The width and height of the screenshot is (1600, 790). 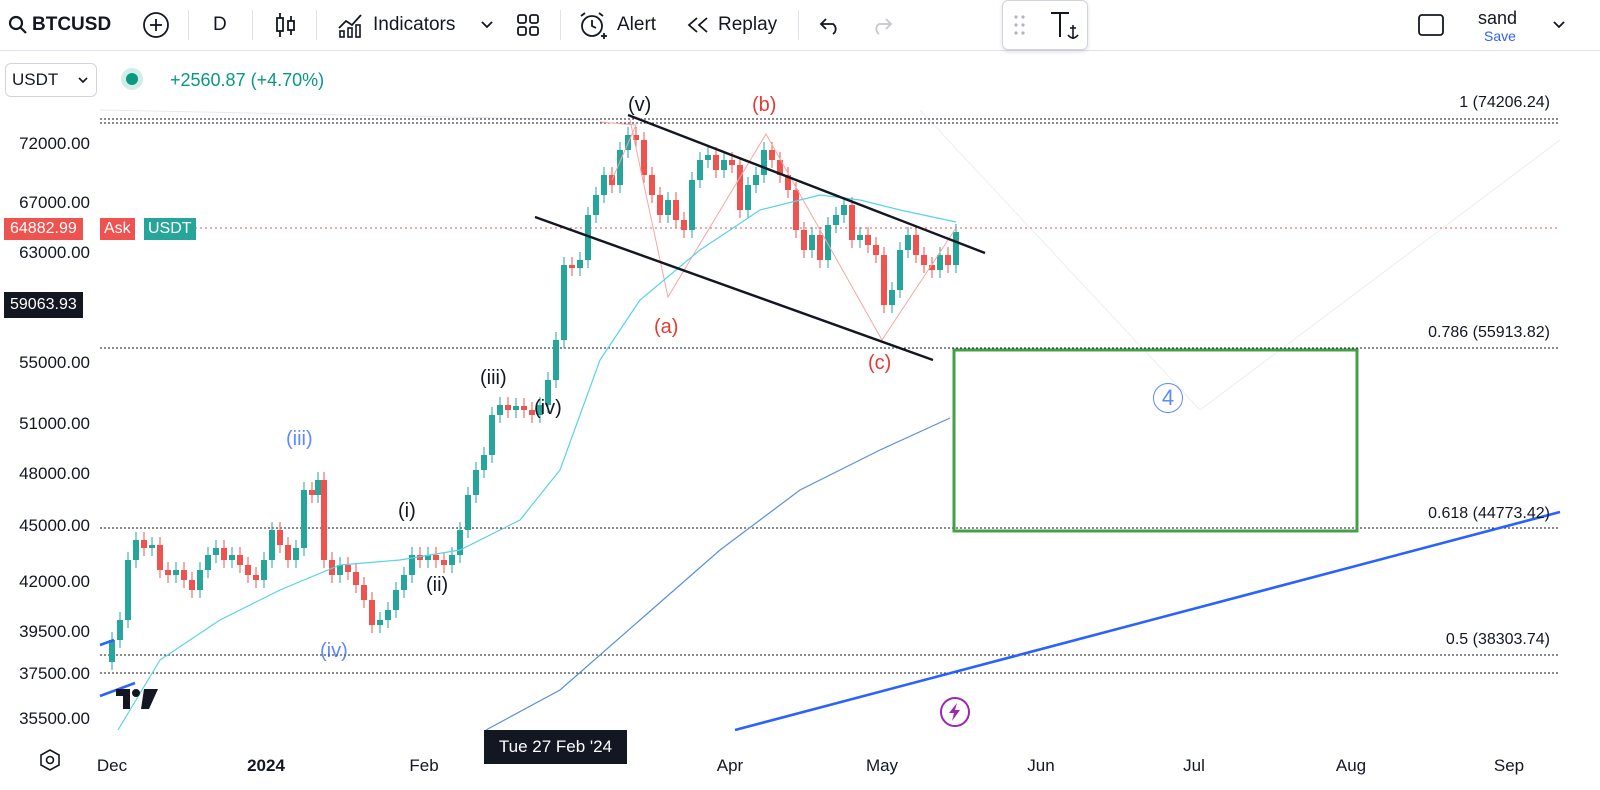 What do you see at coordinates (54, 718) in the screenshot?
I see `price-axis-label: 35500.00` at bounding box center [54, 718].